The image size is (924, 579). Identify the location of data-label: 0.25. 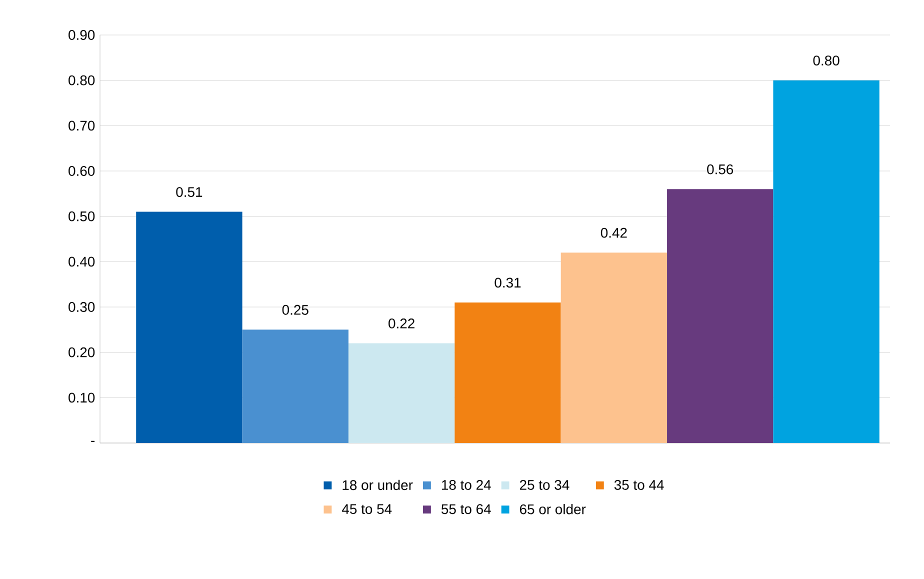
(295, 309).